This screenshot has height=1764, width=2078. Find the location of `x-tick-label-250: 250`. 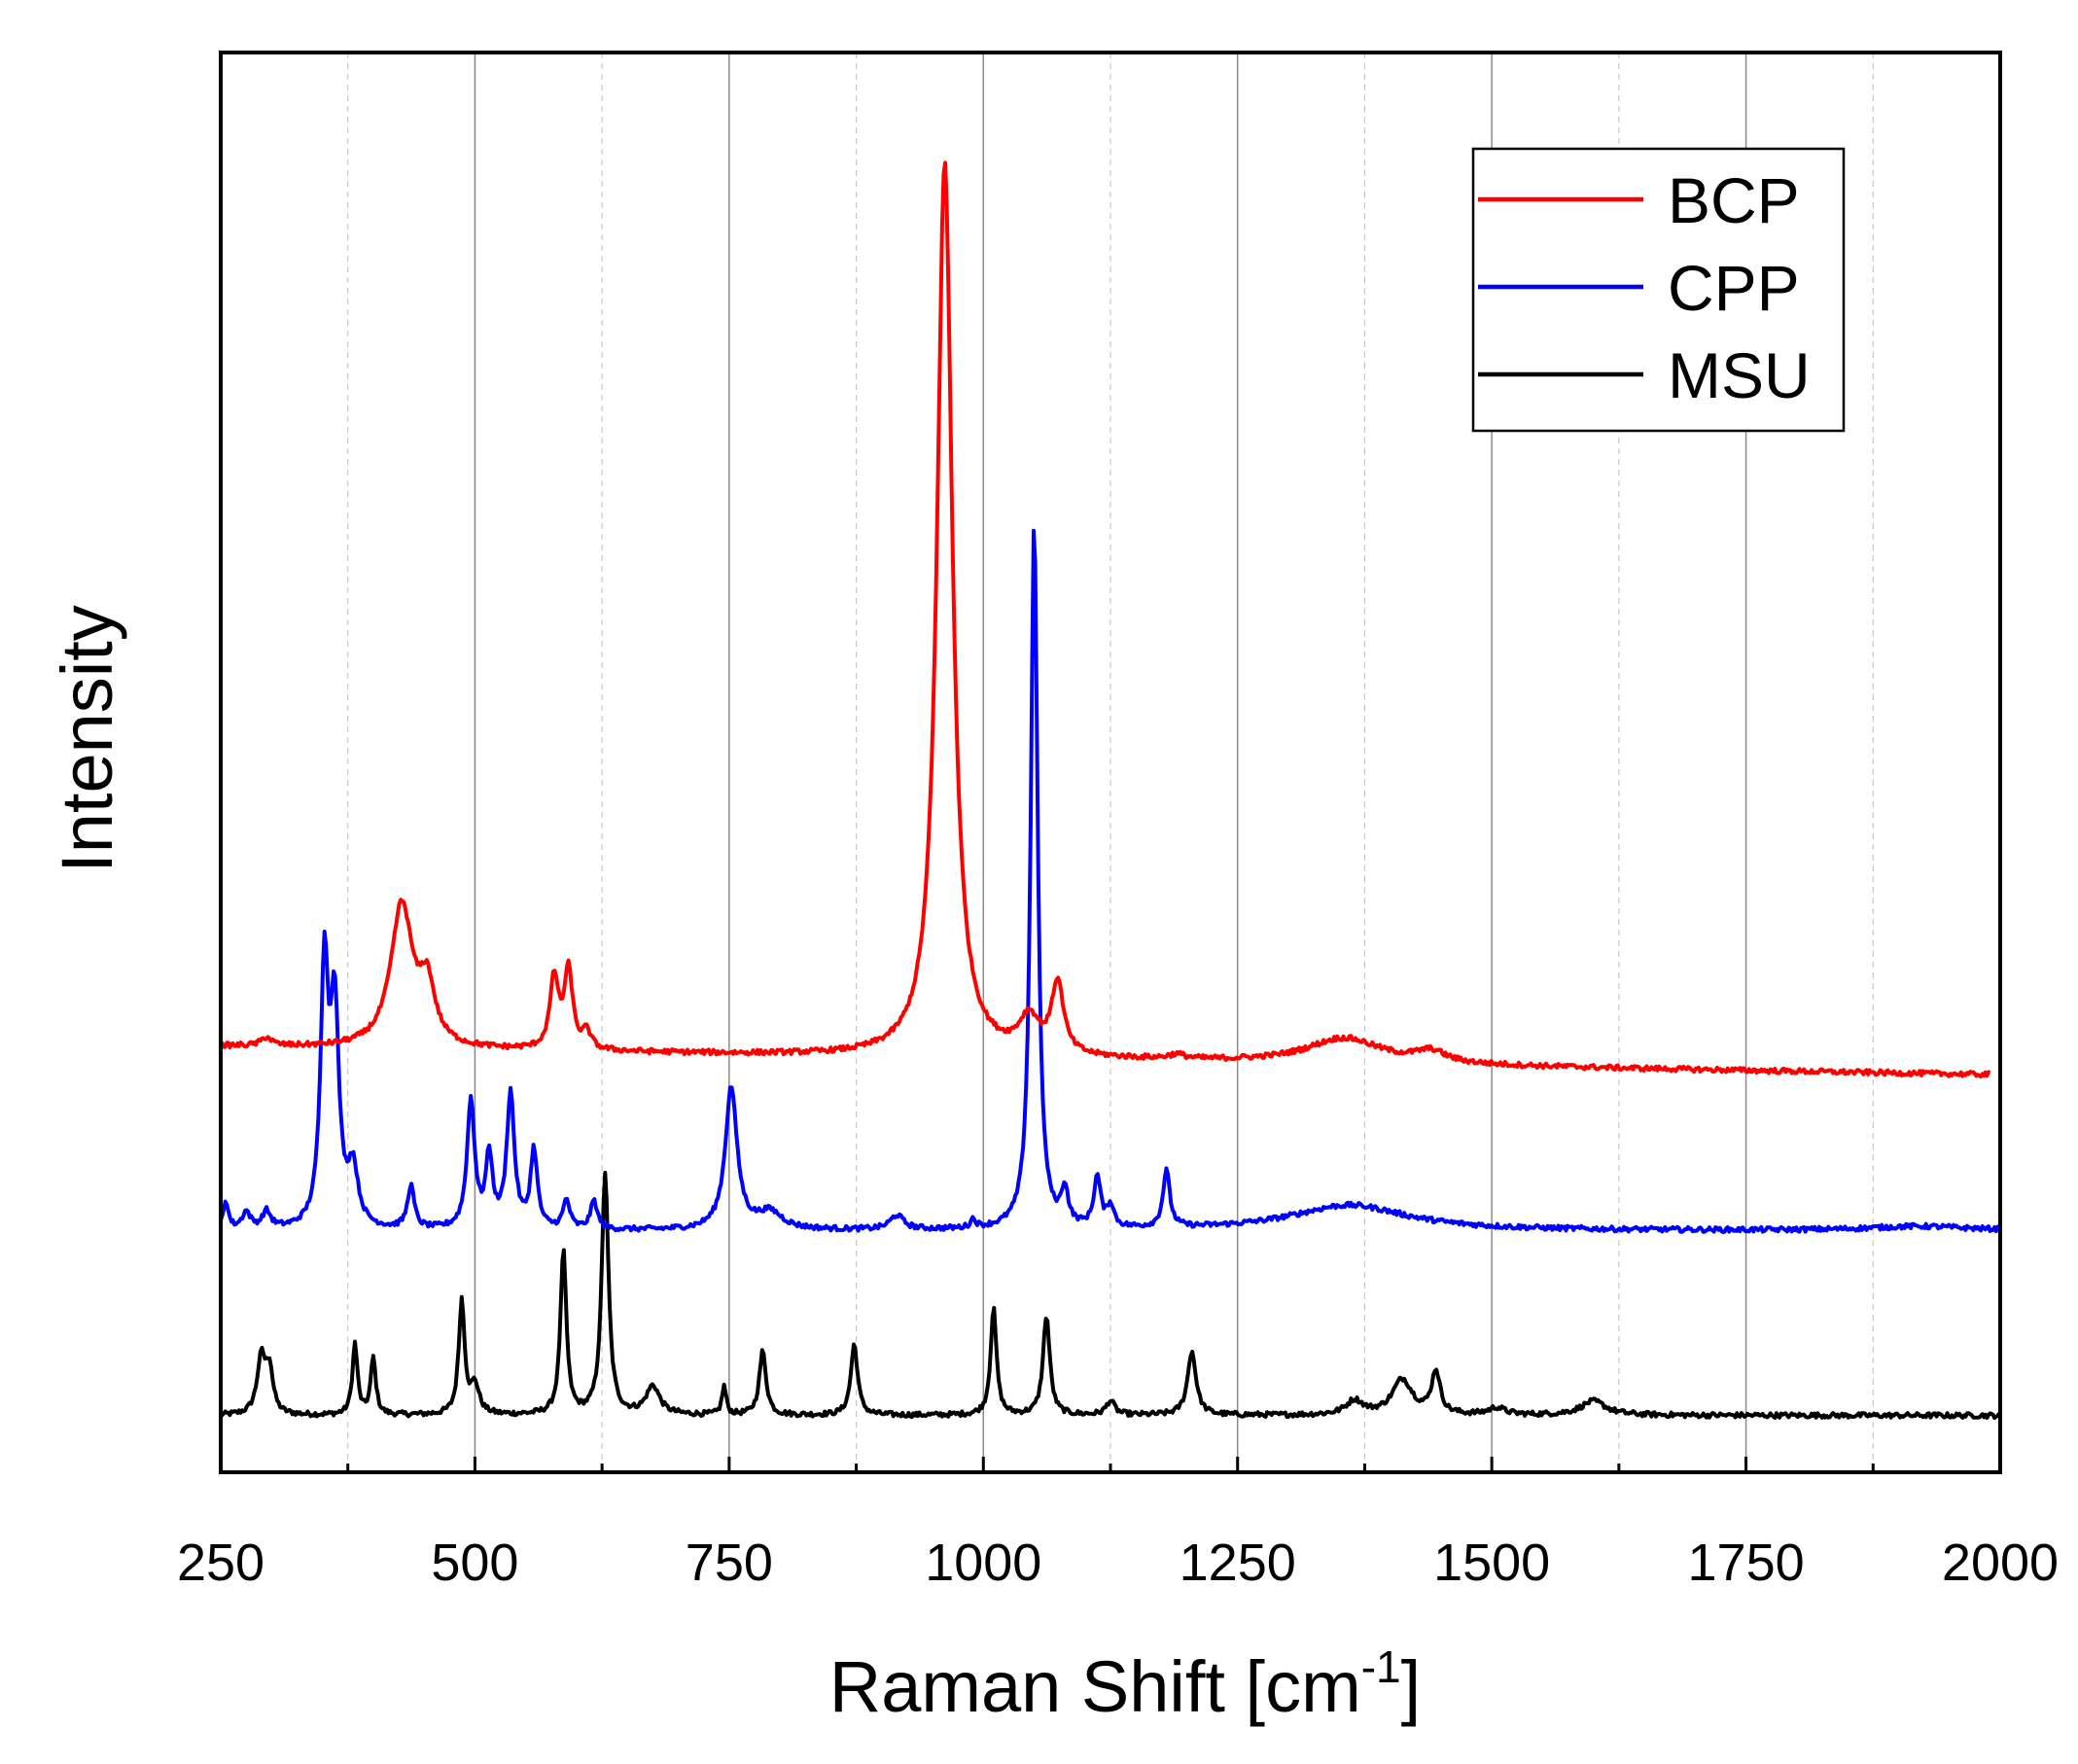

x-tick-label-250: 250 is located at coordinates (220, 1563).